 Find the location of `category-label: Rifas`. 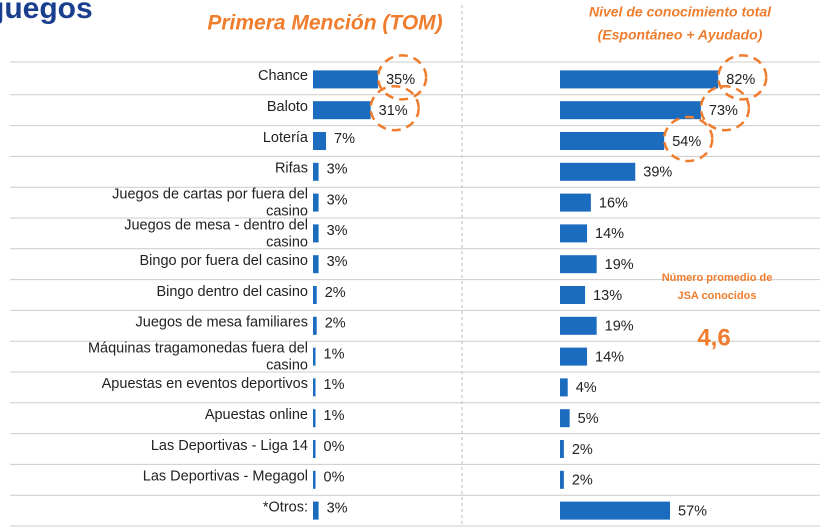

category-label: Rifas is located at coordinates (291, 169).